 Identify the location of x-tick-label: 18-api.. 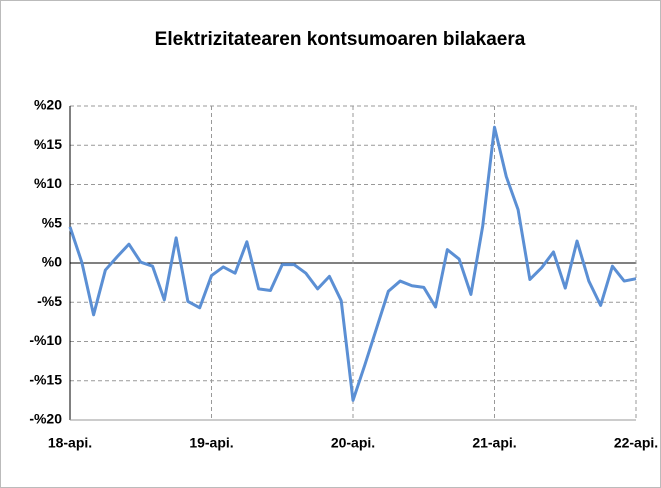
(70, 443).